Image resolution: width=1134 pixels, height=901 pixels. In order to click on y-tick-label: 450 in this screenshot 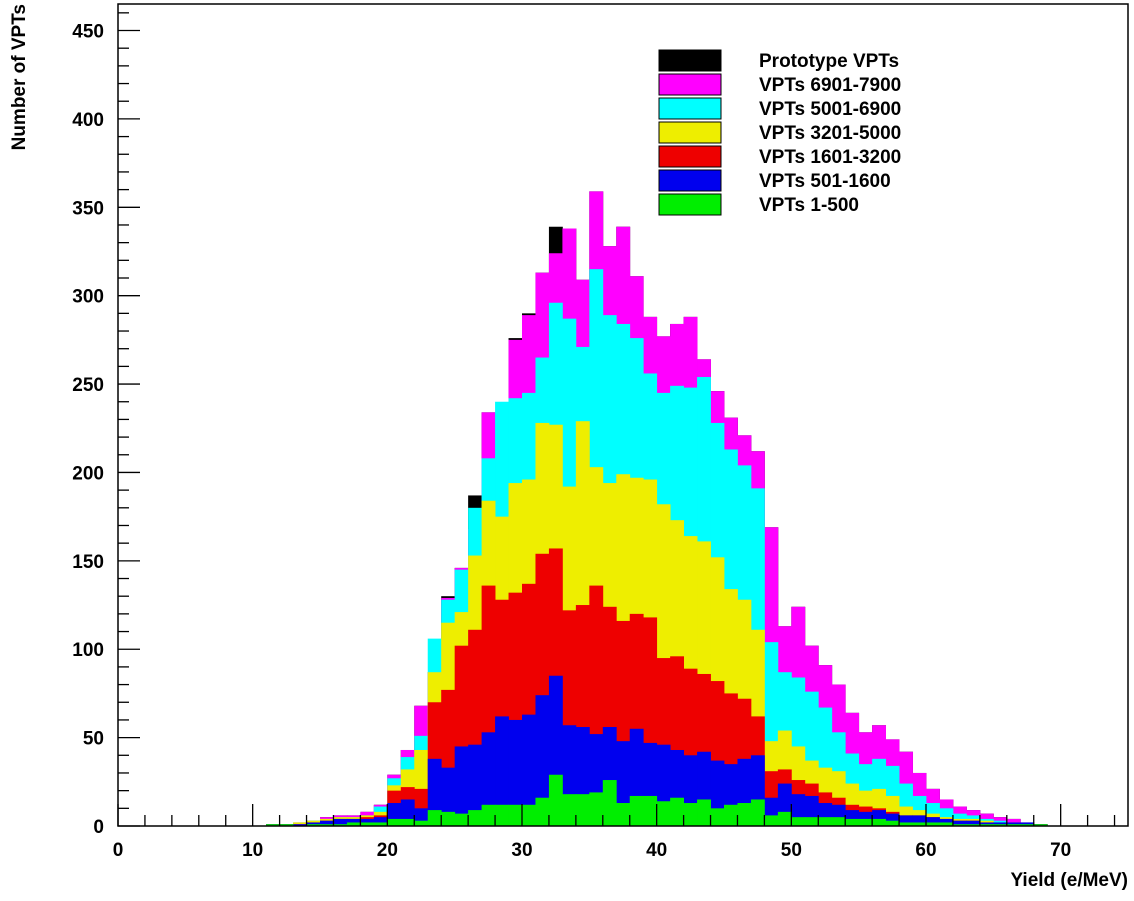, I will do `click(88, 32)`.